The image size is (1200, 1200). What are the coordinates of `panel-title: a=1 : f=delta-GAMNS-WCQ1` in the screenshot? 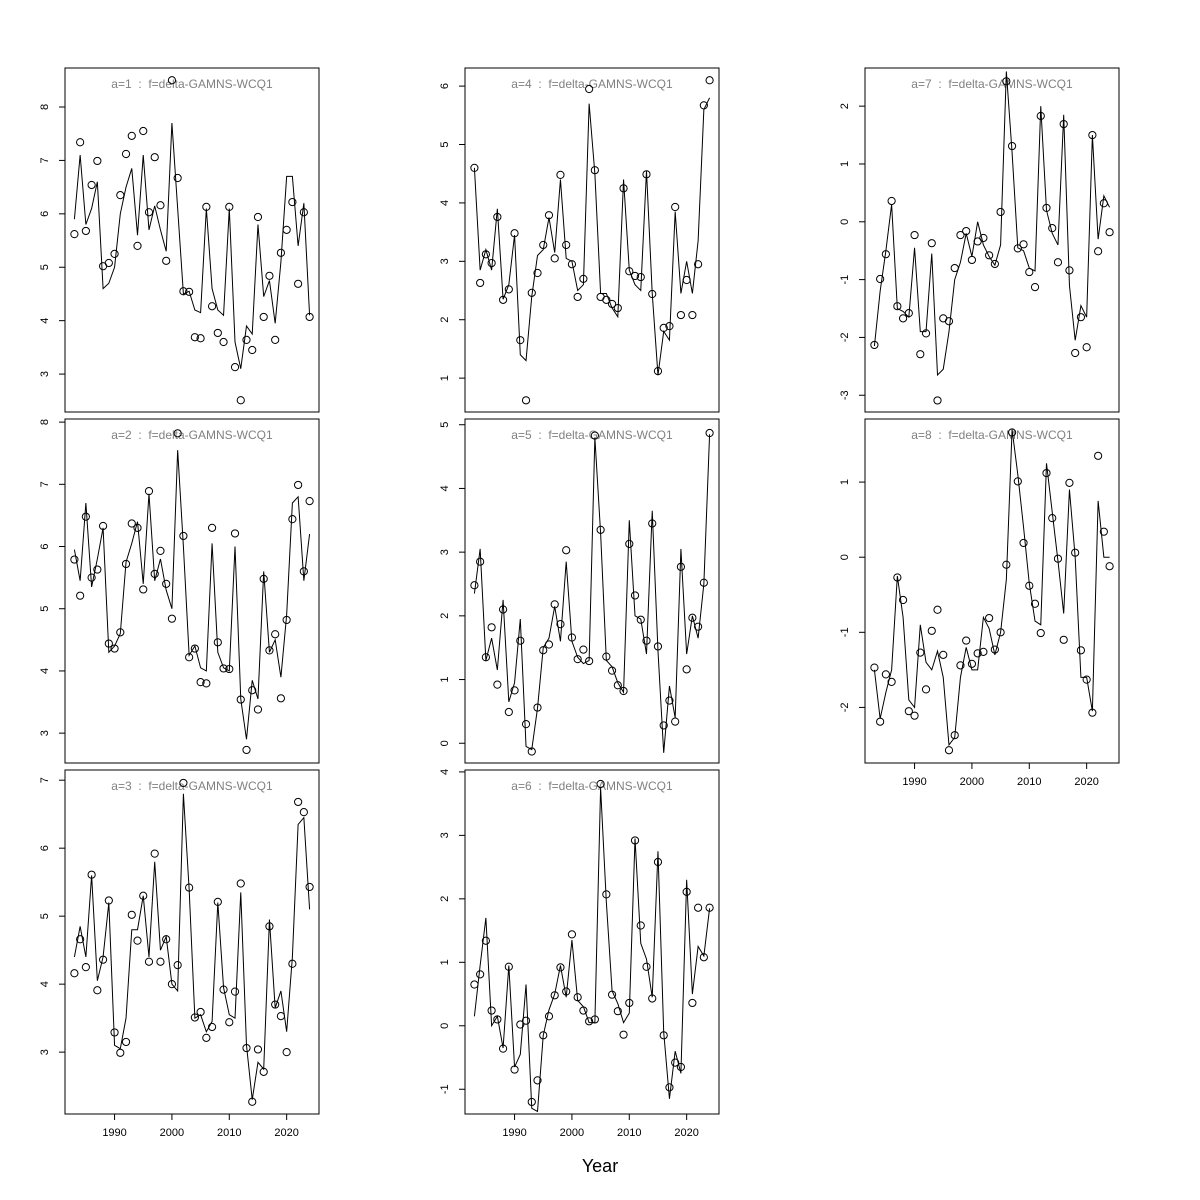 It's located at (192, 84).